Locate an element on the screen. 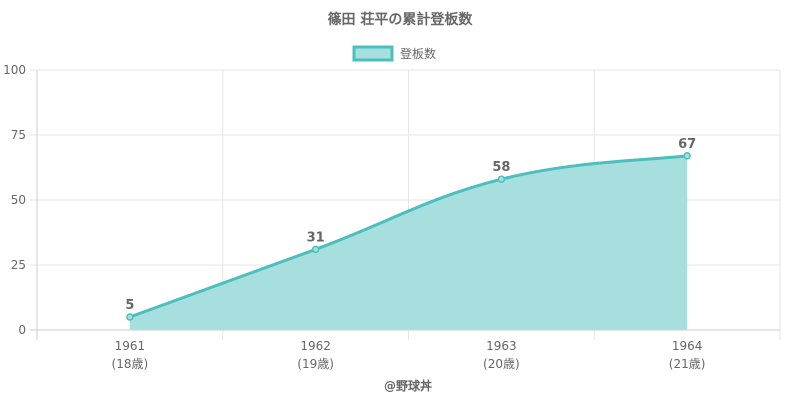 This screenshot has height=404, width=800. data-label: 5 is located at coordinates (129, 305).